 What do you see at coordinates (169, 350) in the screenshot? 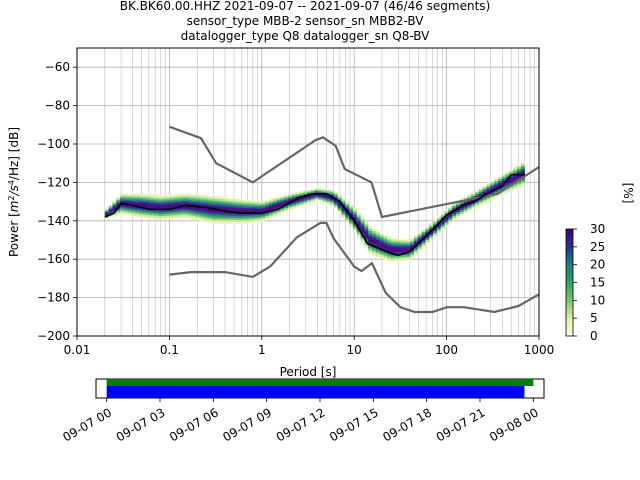
I see `x-tick-label: 0.1` at bounding box center [169, 350].